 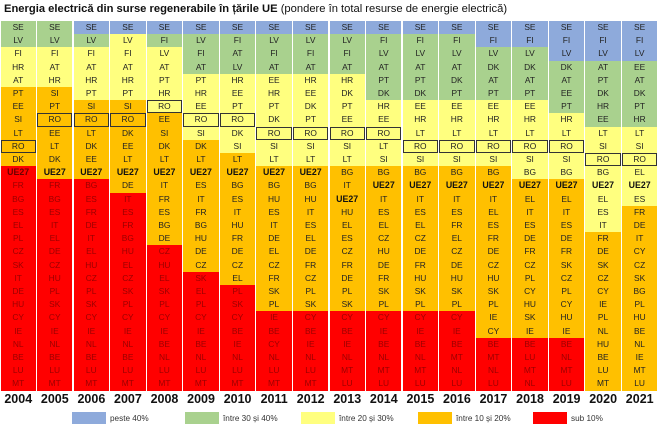 I want to click on table-cell: FI, so click(x=91, y=54).